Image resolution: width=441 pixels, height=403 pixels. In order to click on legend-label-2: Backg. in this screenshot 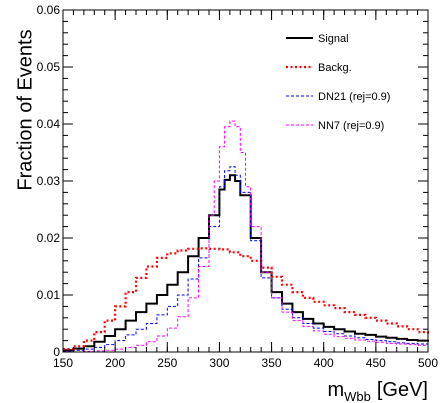, I will do `click(335, 68)`.